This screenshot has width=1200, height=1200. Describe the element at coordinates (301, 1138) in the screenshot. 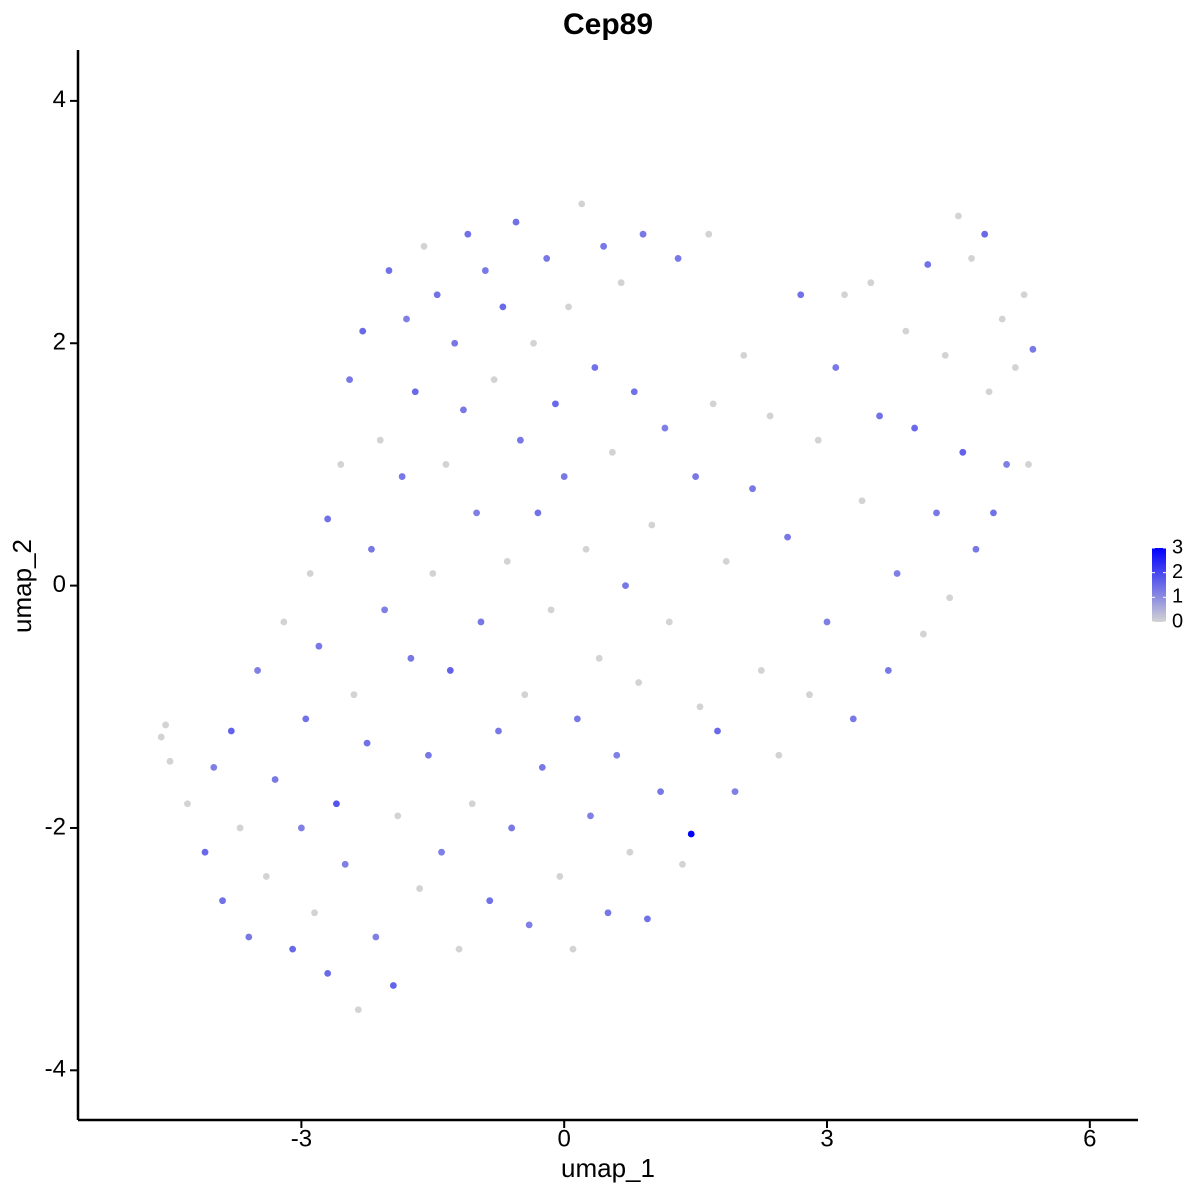

I see `x-tick-label: -3` at that location.